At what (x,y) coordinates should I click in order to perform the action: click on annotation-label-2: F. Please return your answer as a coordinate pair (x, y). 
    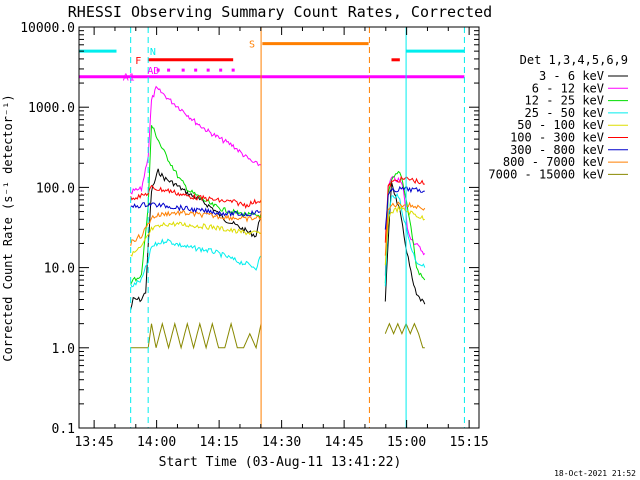
    Looking at the image, I should click on (138, 61).